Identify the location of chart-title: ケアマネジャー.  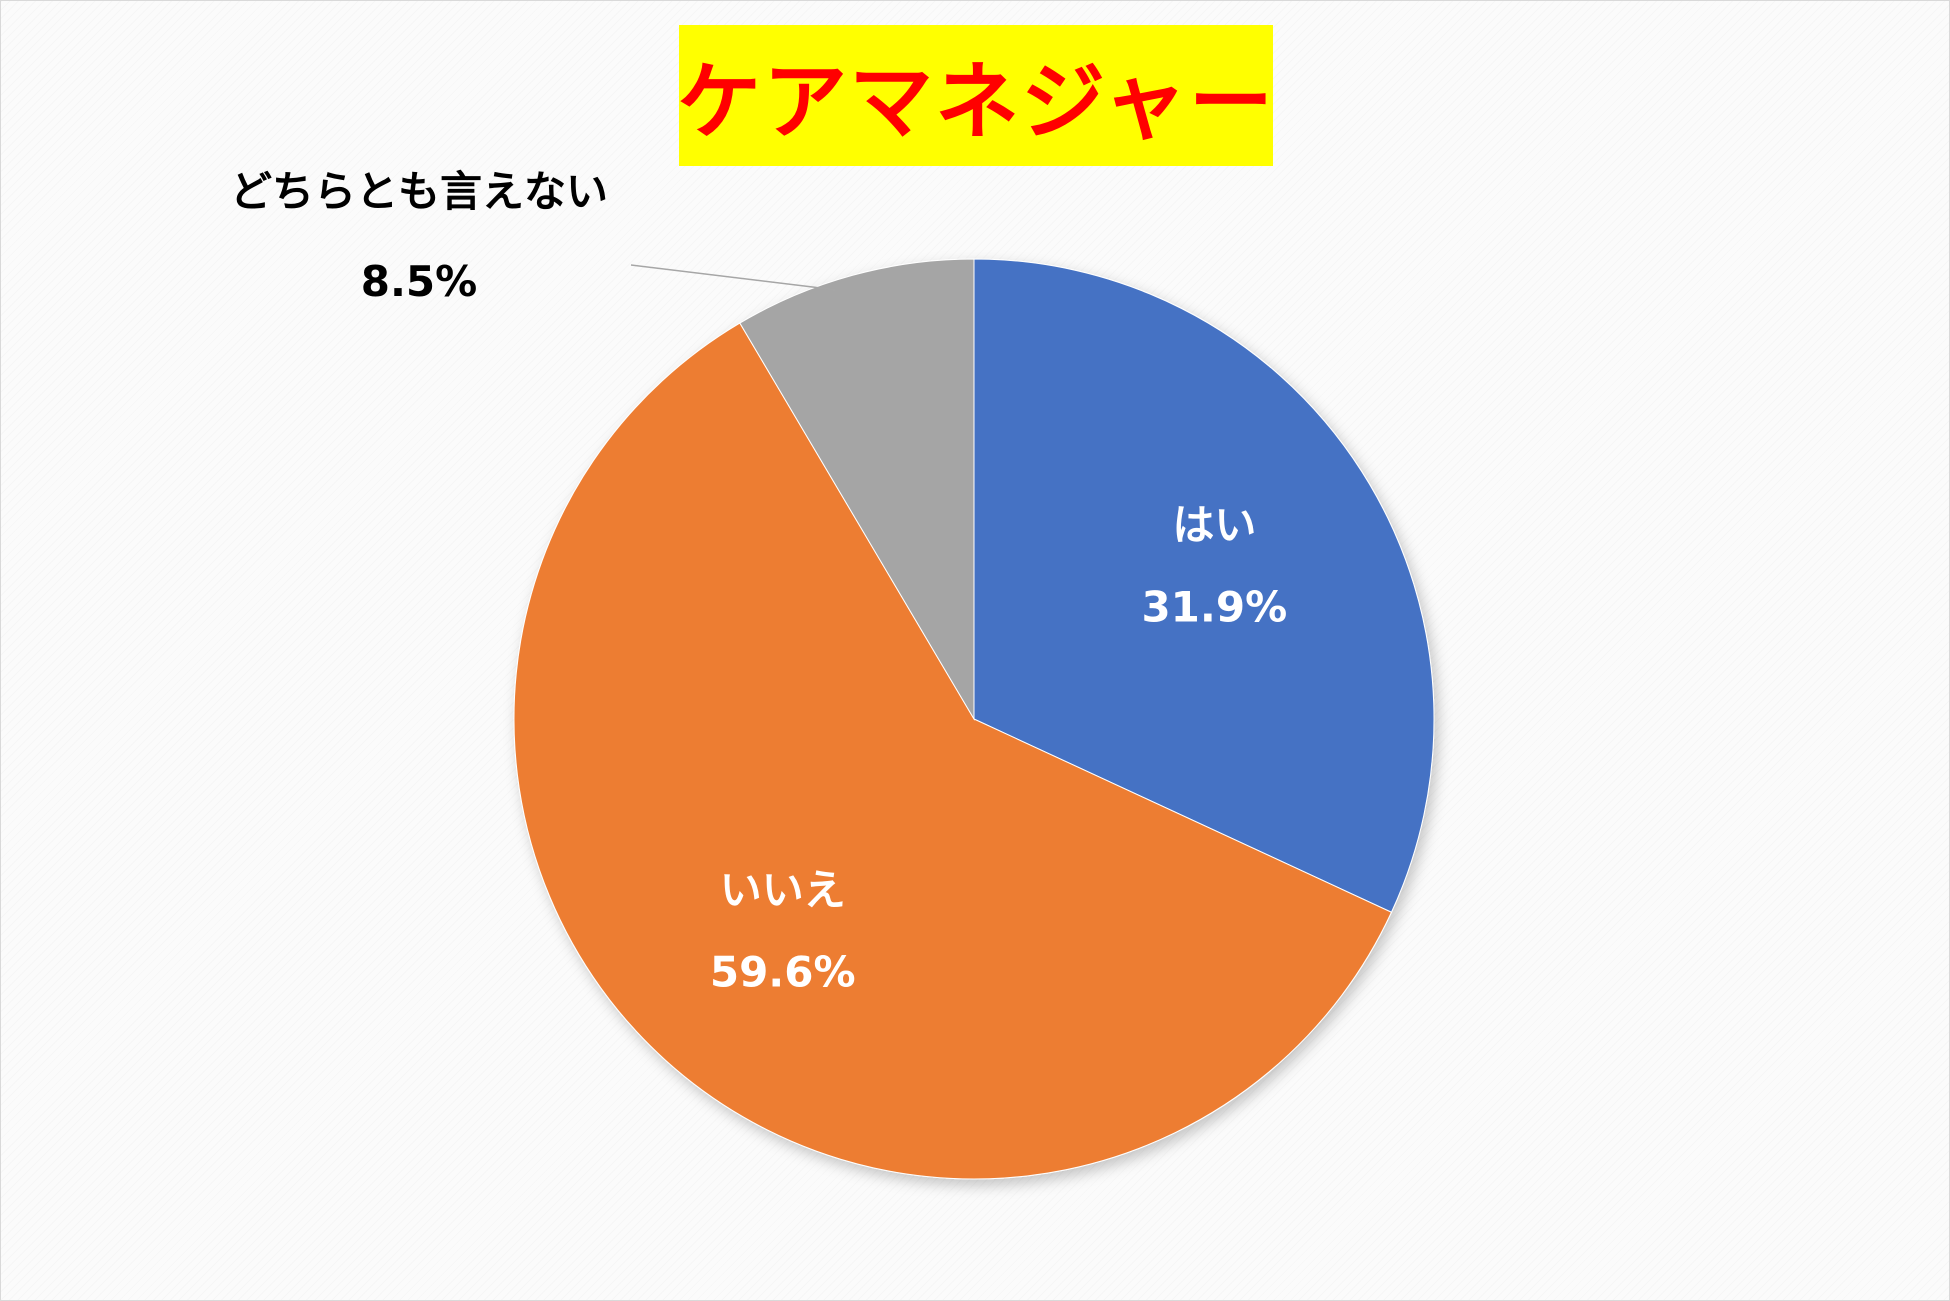
(976, 102).